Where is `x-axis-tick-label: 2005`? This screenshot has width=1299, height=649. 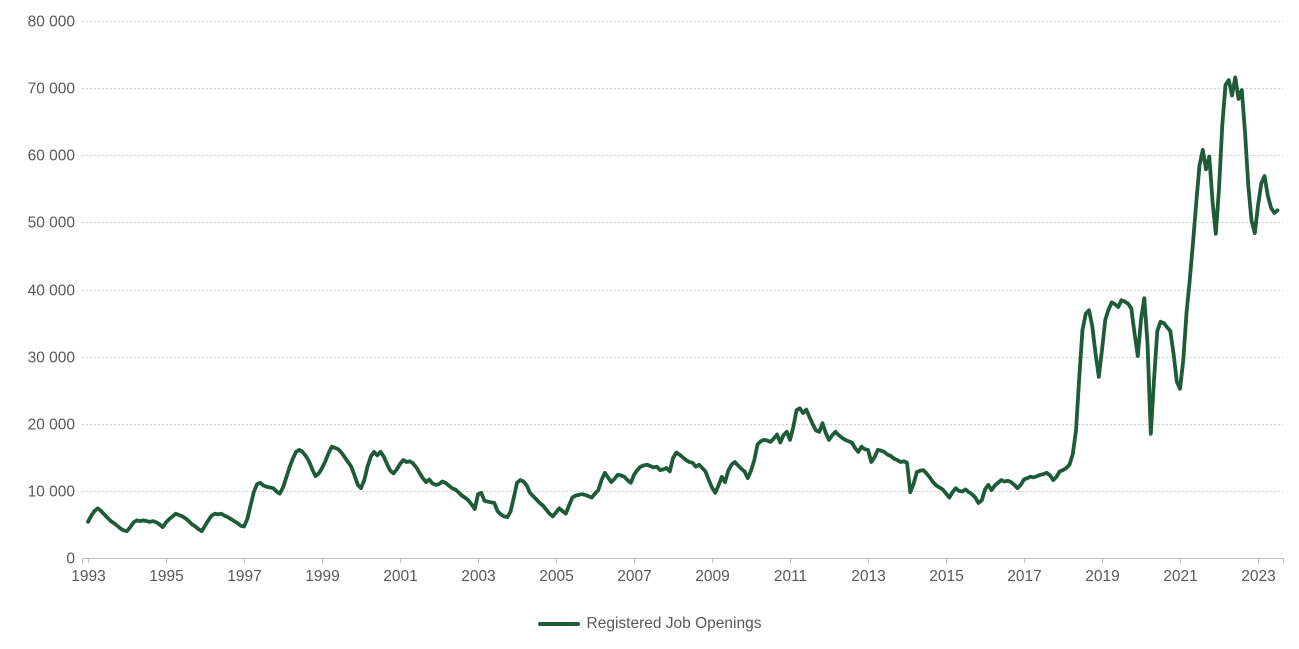 x-axis-tick-label: 2005 is located at coordinates (556, 576).